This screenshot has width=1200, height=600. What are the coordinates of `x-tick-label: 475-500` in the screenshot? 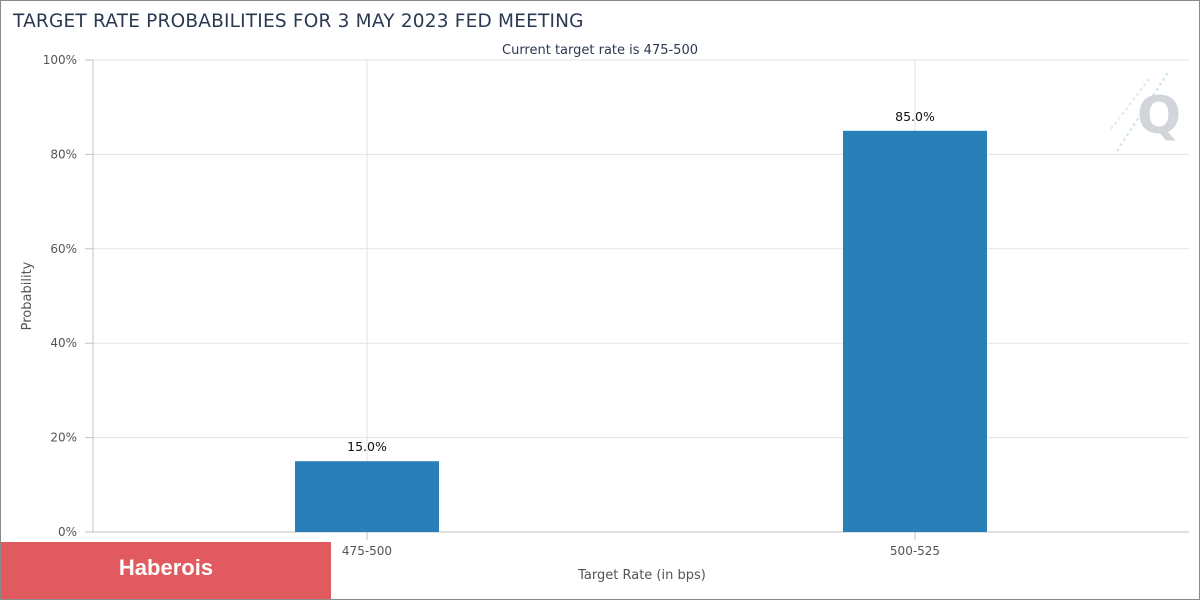 It's located at (367, 551).